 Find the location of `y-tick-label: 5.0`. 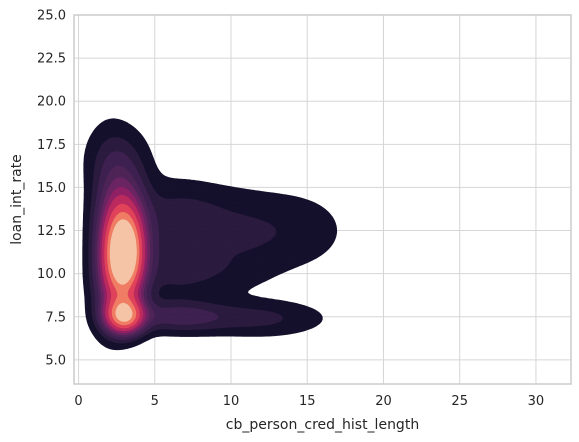

y-tick-label: 5.0 is located at coordinates (55, 360).